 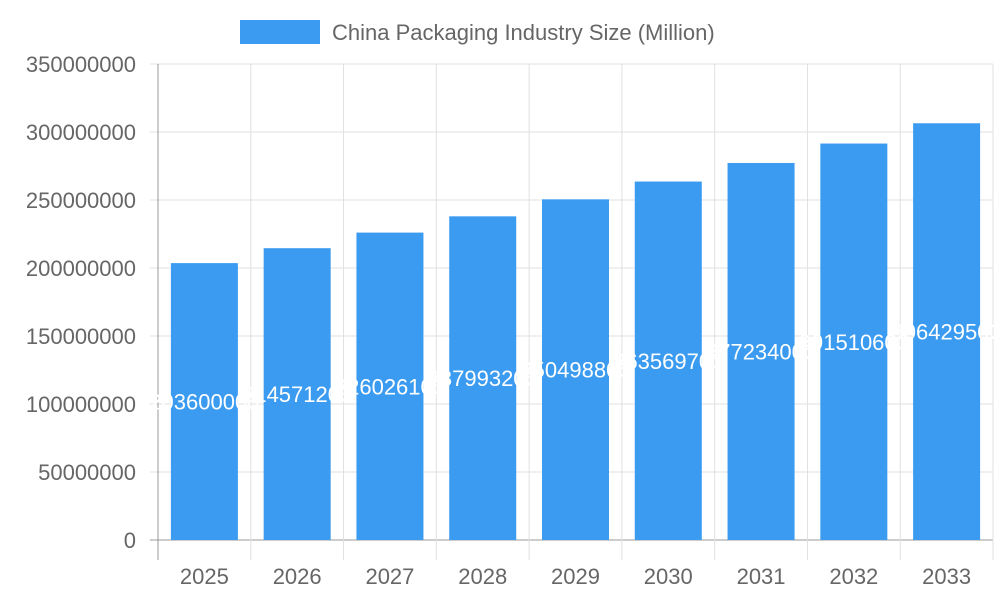 I want to click on x-tick-label: 2032, so click(x=853, y=576).